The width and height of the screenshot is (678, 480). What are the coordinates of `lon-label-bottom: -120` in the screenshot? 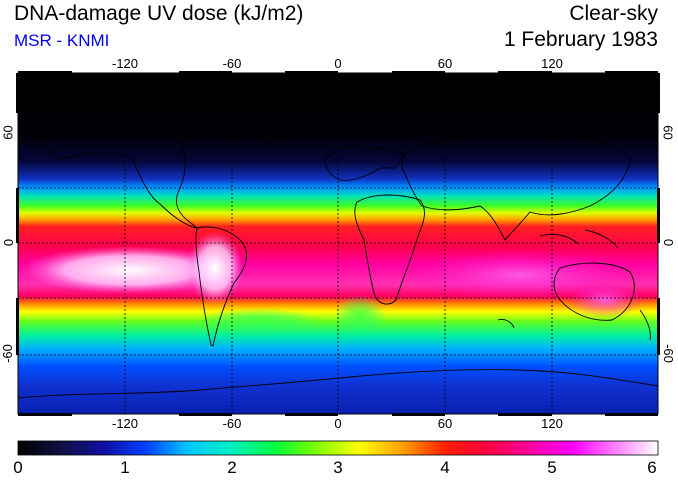 It's located at (125, 423).